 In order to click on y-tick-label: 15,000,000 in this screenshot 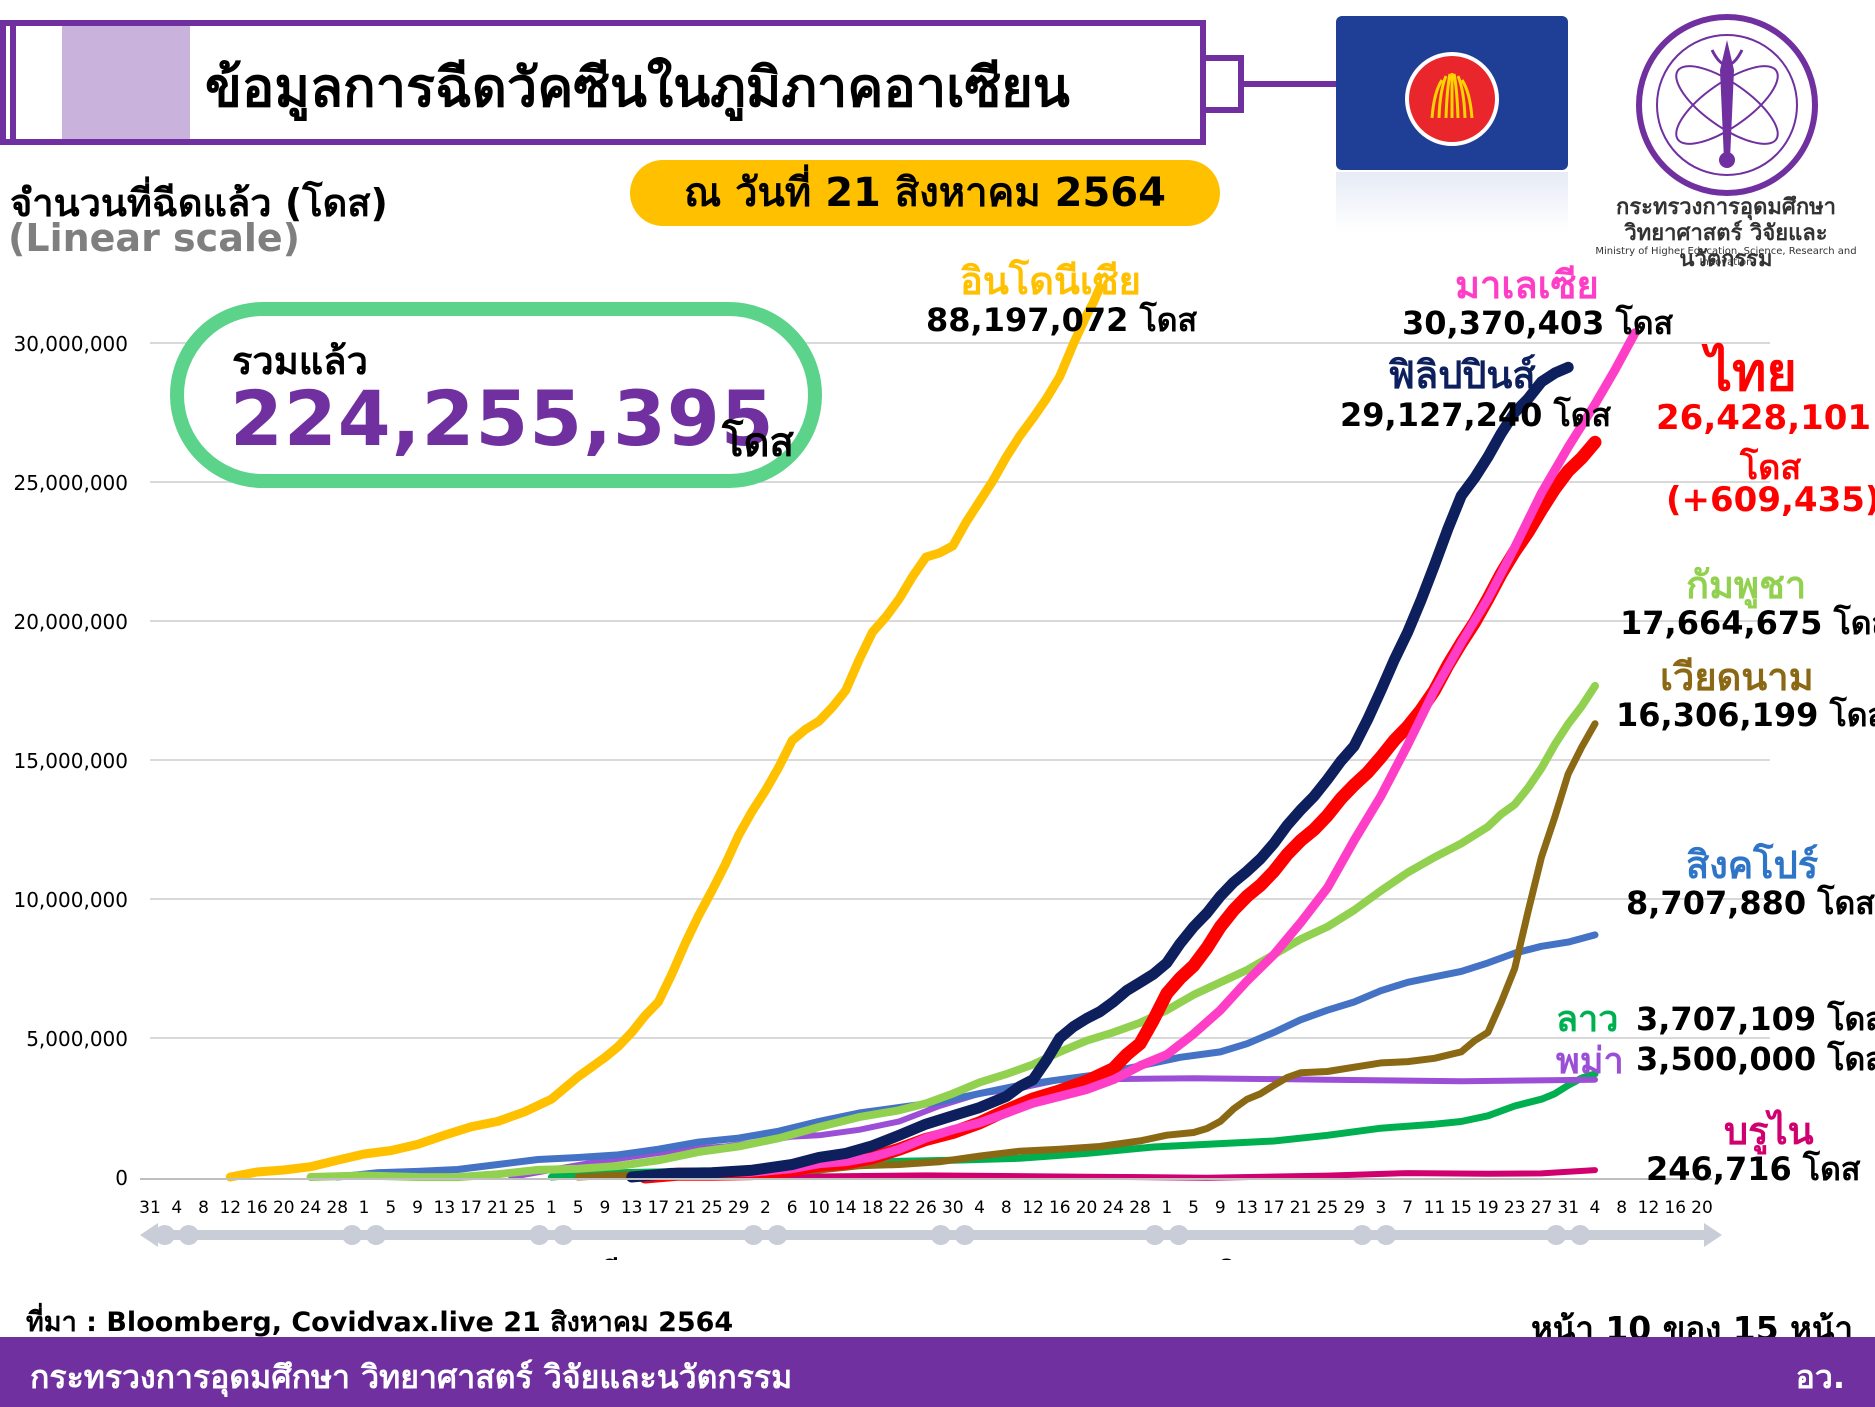, I will do `click(70, 761)`.